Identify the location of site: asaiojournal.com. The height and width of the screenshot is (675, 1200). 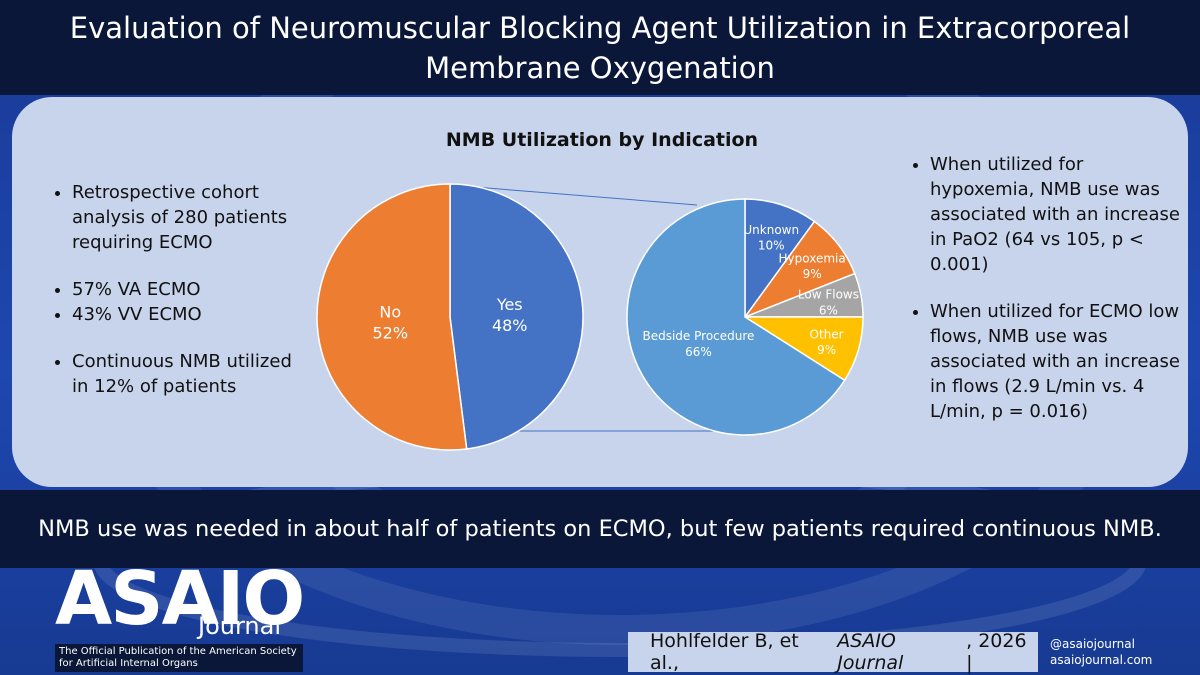
(1101, 660).